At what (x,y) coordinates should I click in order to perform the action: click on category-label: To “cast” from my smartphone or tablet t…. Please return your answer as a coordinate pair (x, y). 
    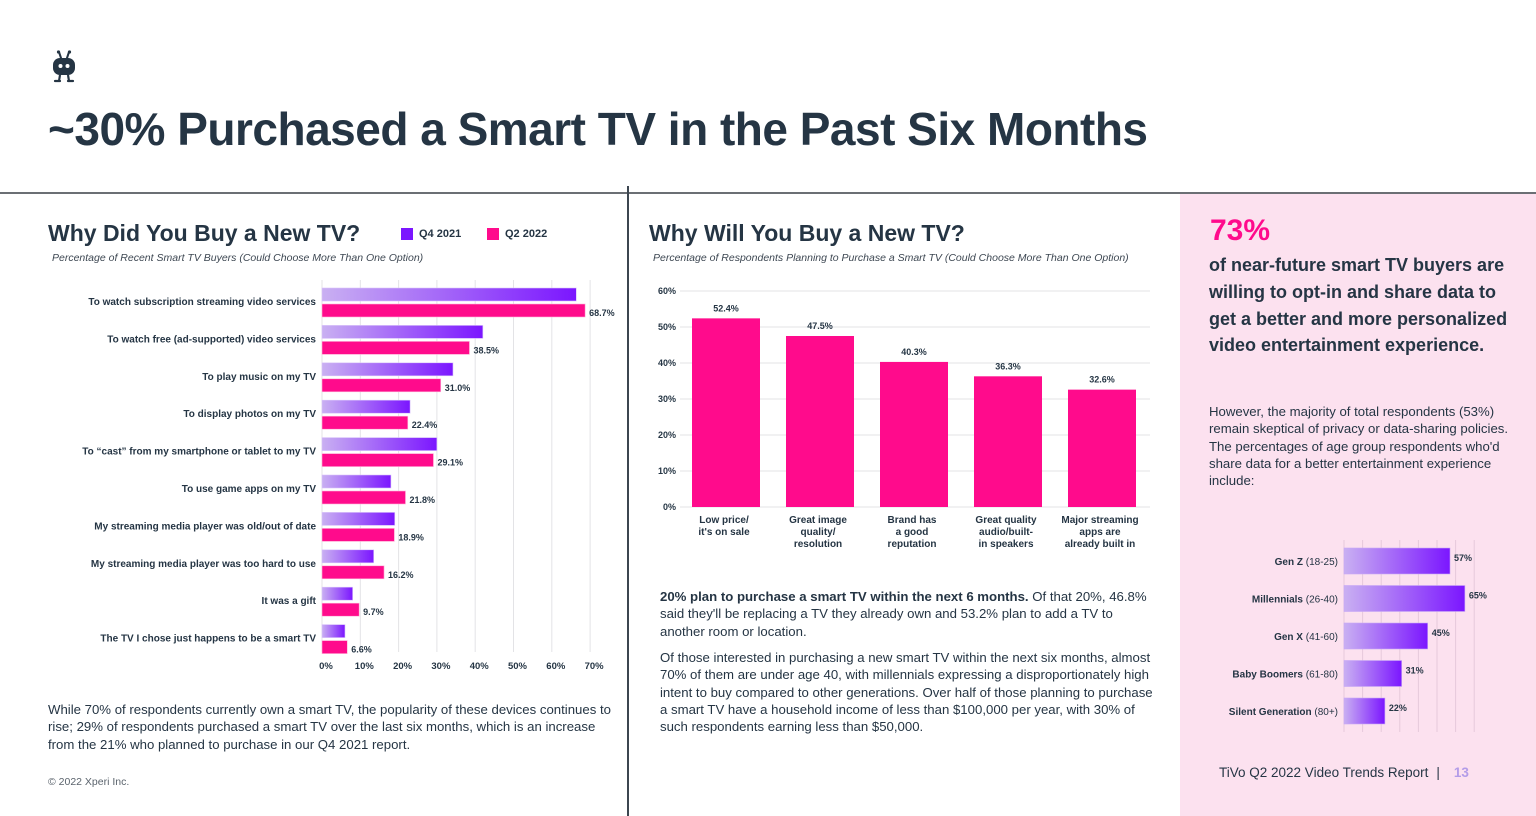
    Looking at the image, I should click on (199, 452).